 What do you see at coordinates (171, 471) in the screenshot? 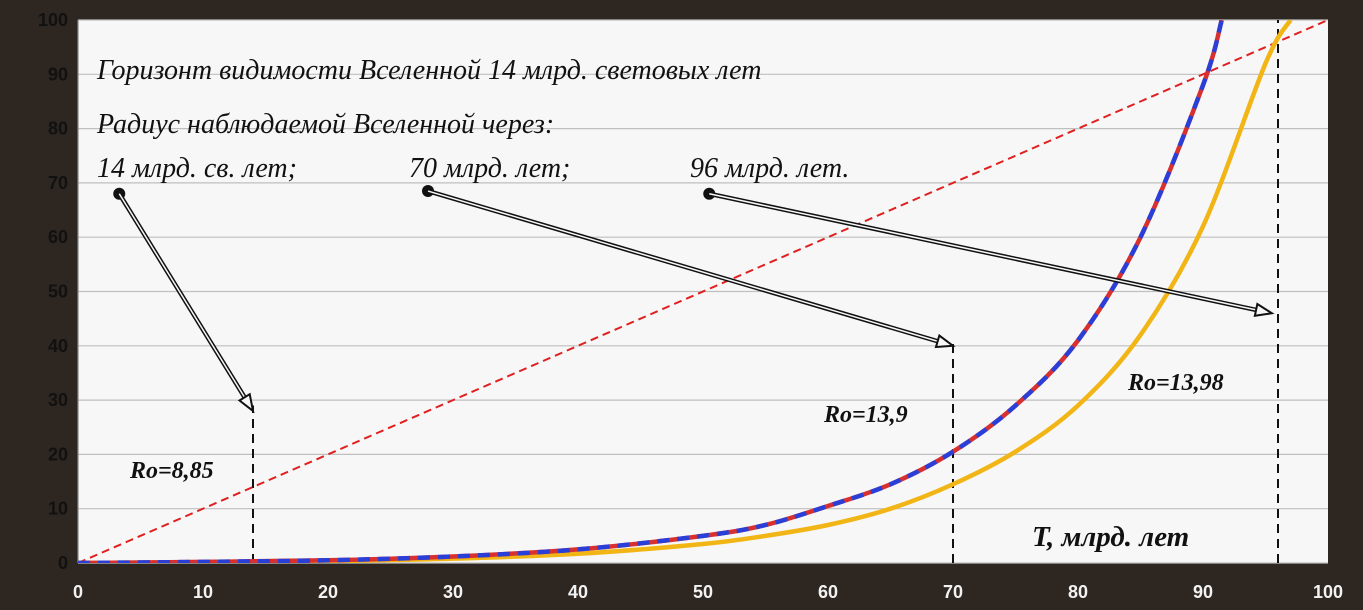
I see `ro-label-1: Ro=8,85` at bounding box center [171, 471].